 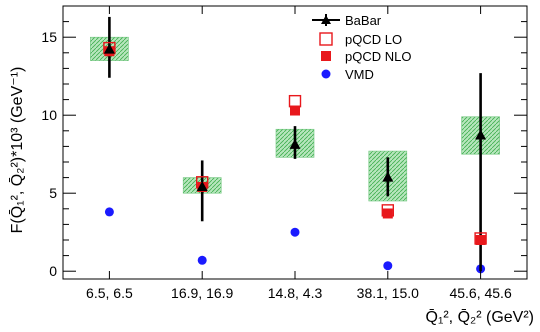 What do you see at coordinates (363, 20) in the screenshot?
I see `legend-label: BaBar` at bounding box center [363, 20].